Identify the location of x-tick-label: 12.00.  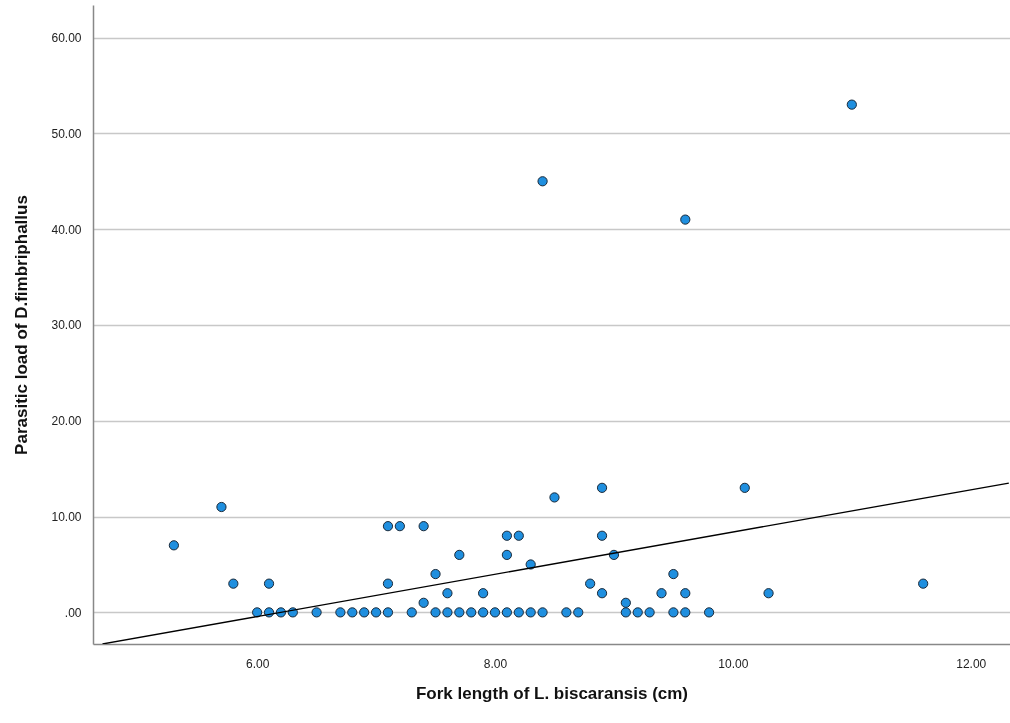
(971, 663).